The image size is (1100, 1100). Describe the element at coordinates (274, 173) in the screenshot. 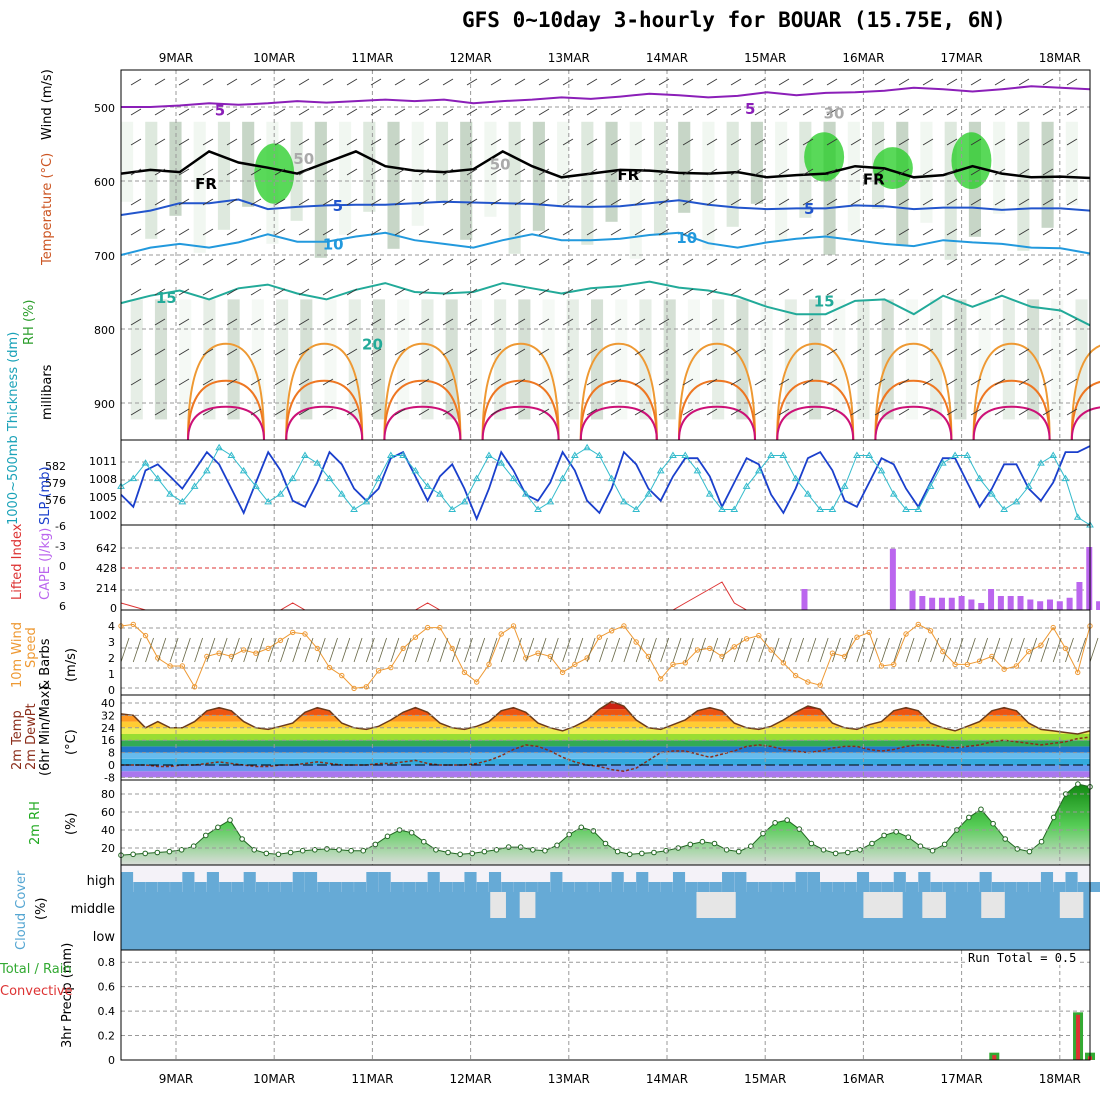

I see `rh-high-area` at that location.